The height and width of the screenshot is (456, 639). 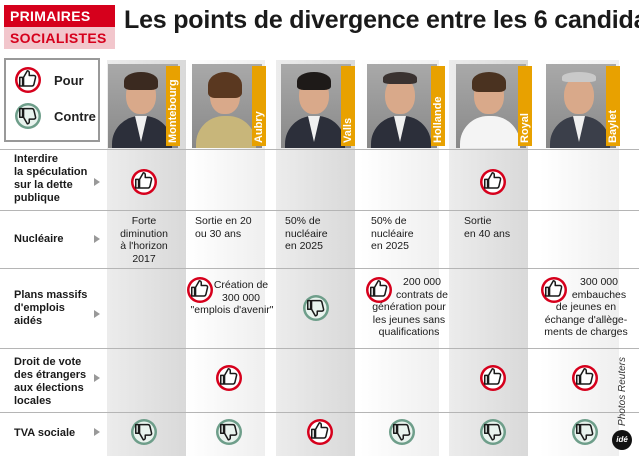 I want to click on name-tag-baylet: Baylet, so click(x=613, y=106).